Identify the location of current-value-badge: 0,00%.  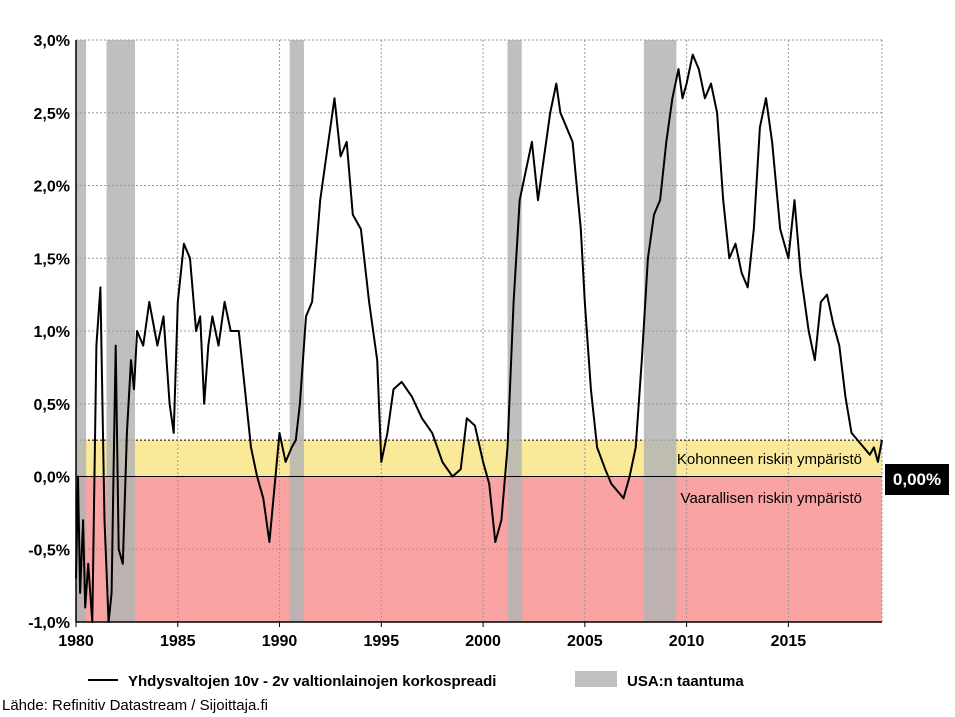
(917, 479).